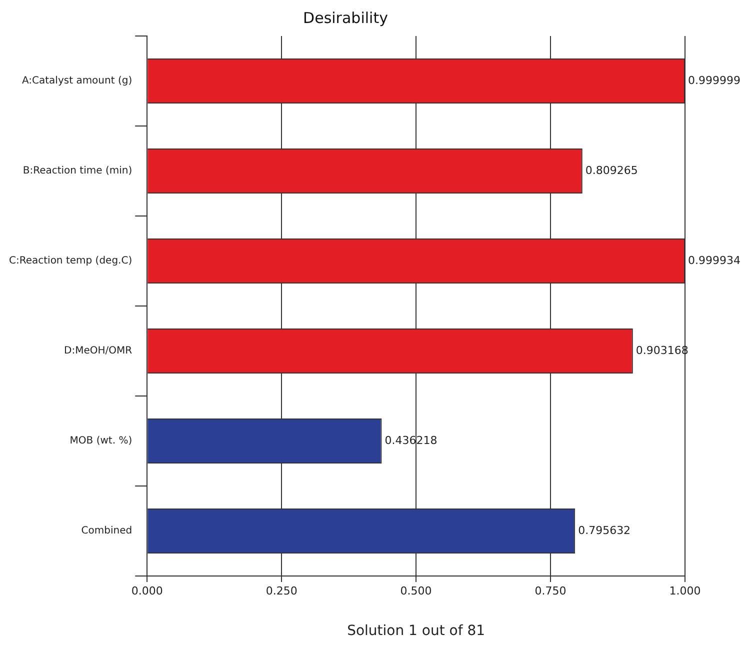 The height and width of the screenshot is (664, 747). Describe the element at coordinates (604, 530) in the screenshot. I see `data-label: 0.795632` at that location.